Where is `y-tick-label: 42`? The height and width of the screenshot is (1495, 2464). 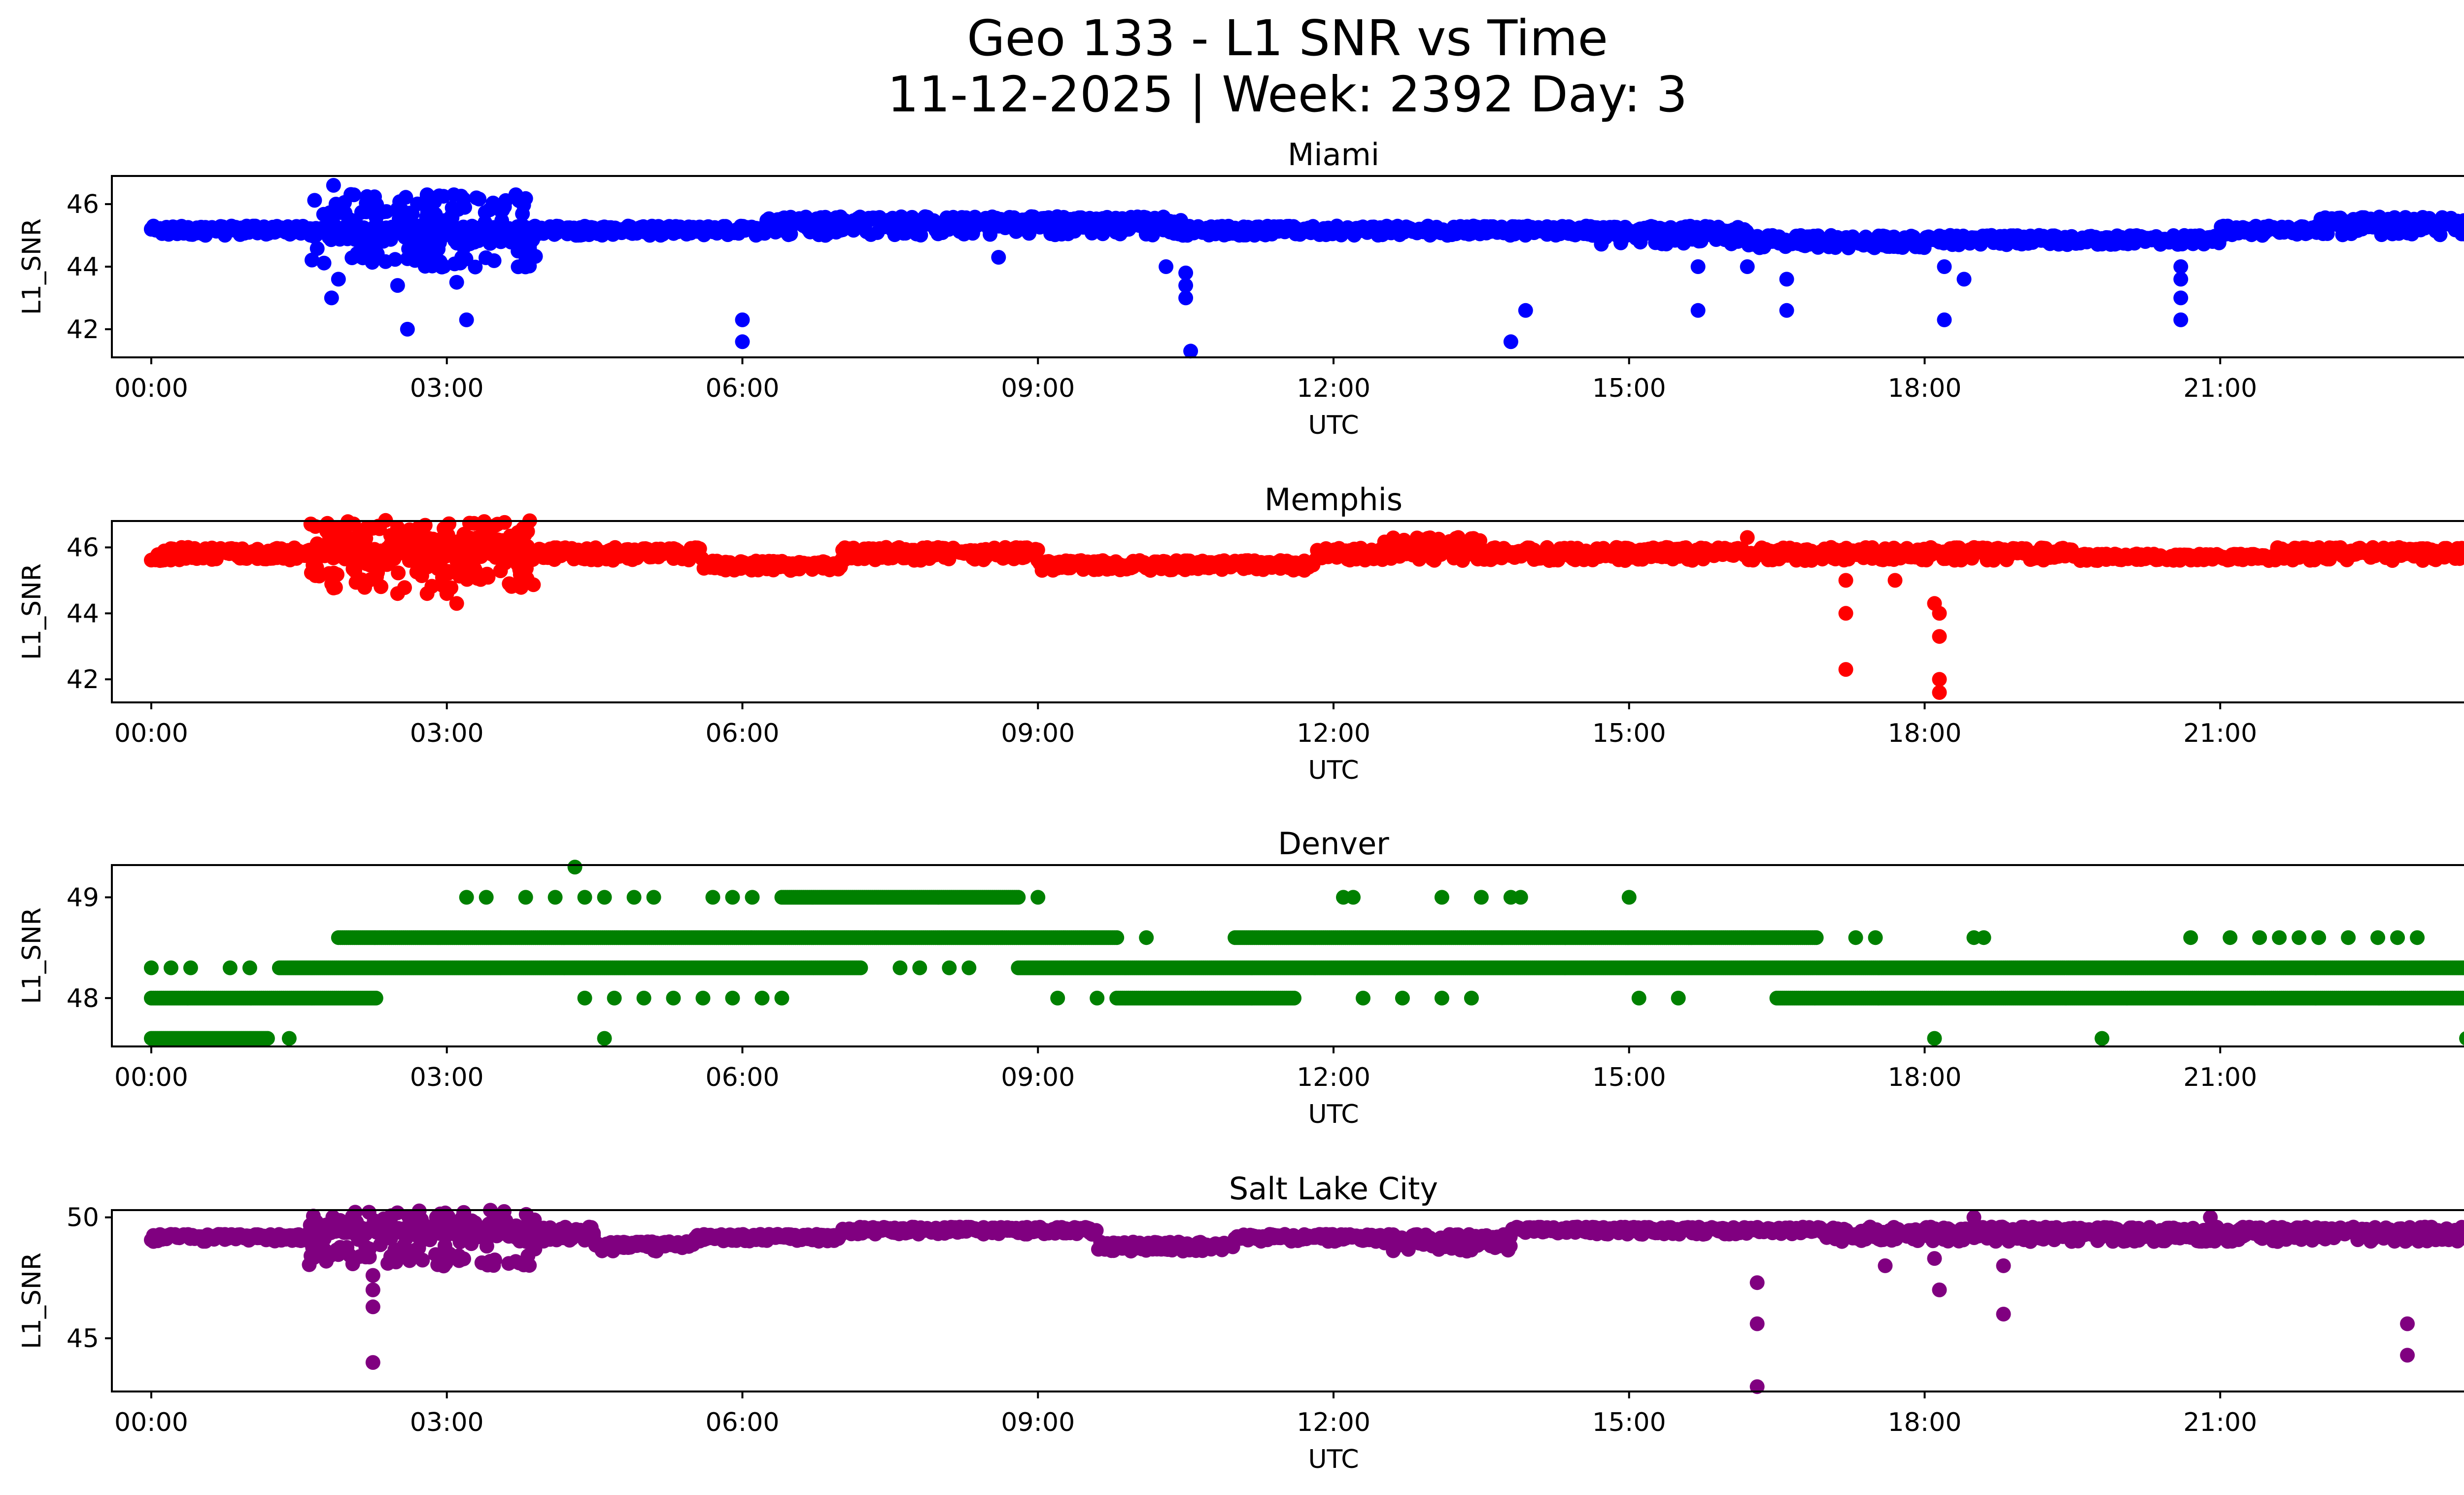
y-tick-label: 42 is located at coordinates (83, 680).